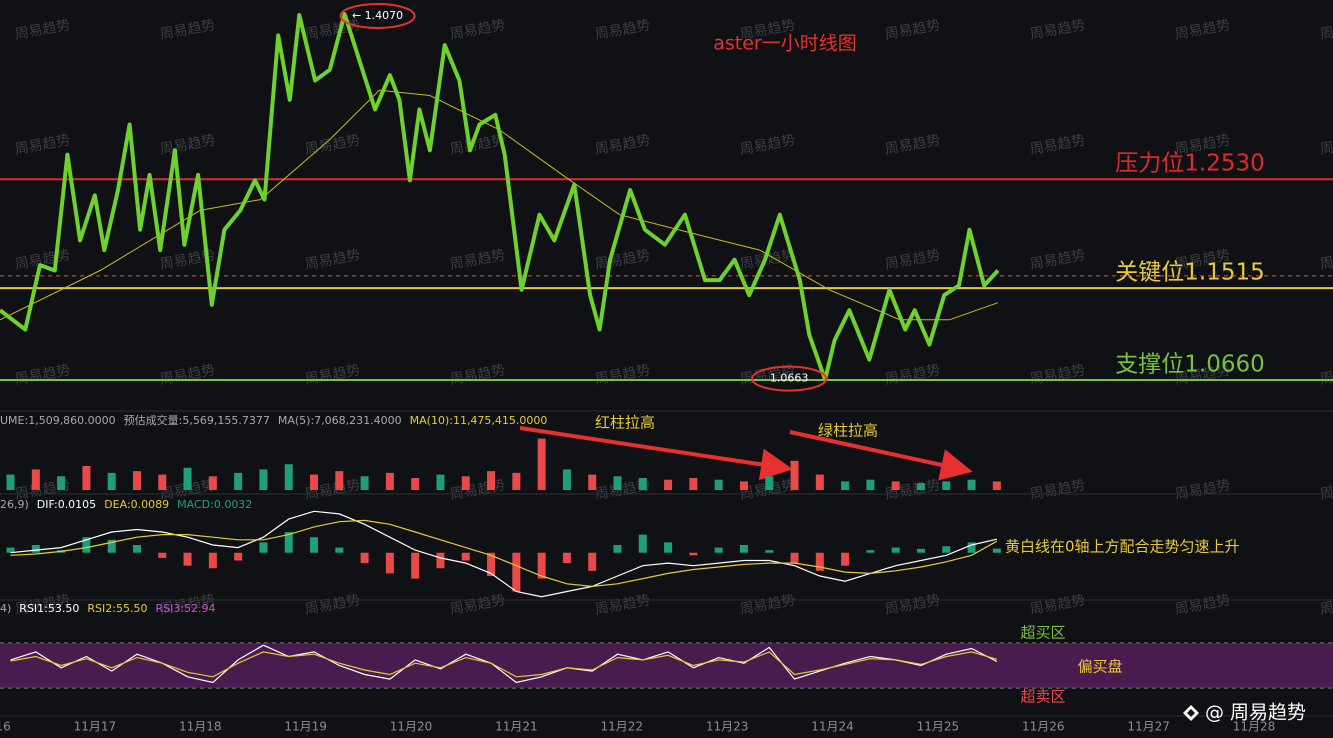 The width and height of the screenshot is (1333, 738). Describe the element at coordinates (832, 727) in the screenshot. I see `x-tick-label: 11月24` at that location.